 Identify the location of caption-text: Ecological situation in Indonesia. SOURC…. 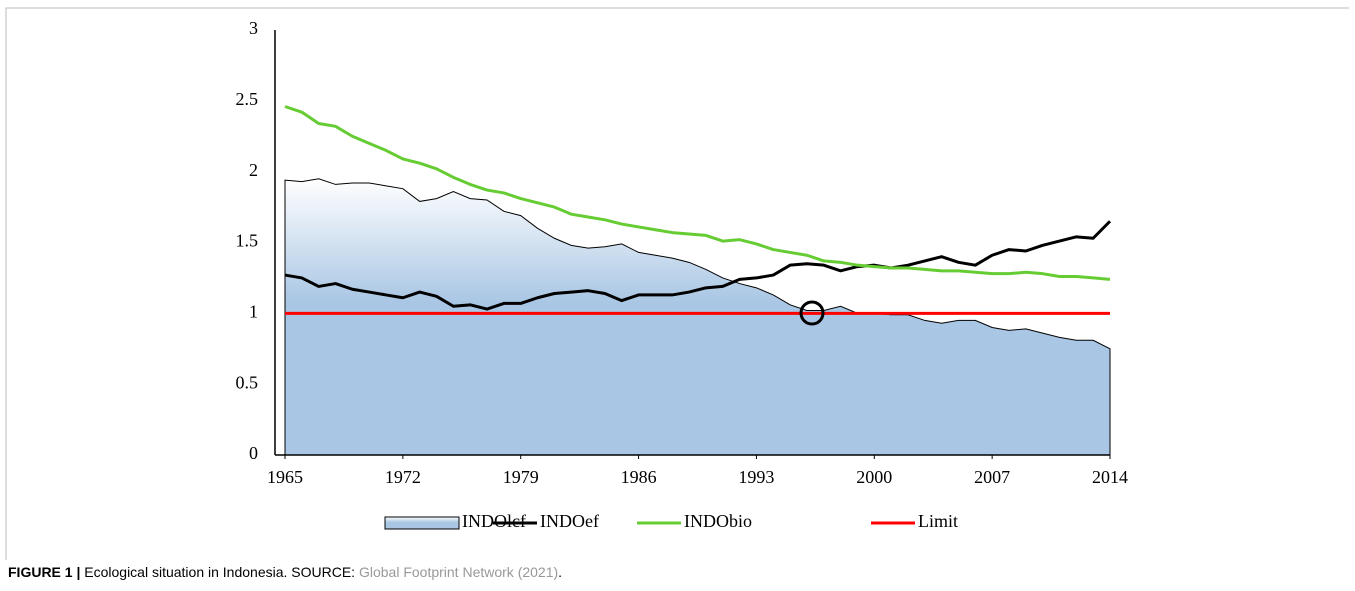
(219, 572).